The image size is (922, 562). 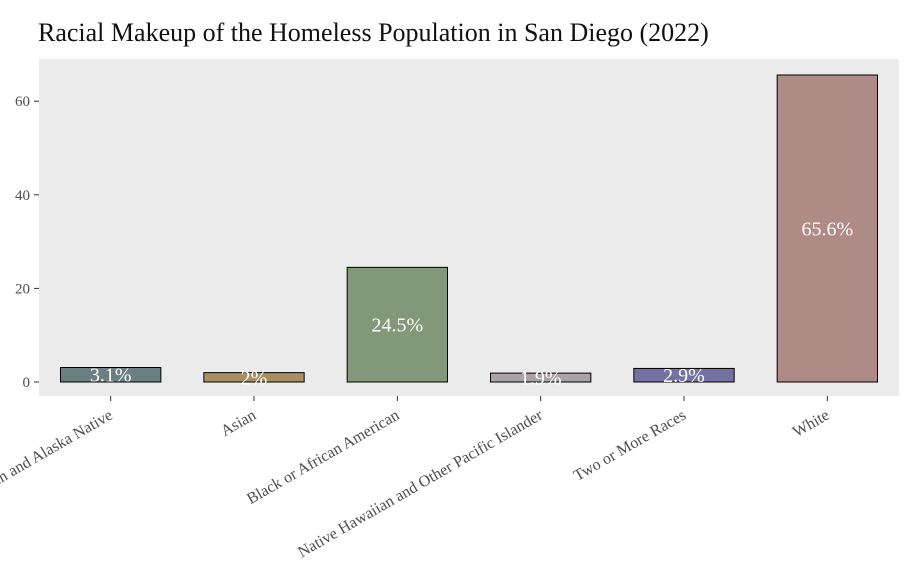 I want to click on x-category-label: White, so click(x=811, y=424).